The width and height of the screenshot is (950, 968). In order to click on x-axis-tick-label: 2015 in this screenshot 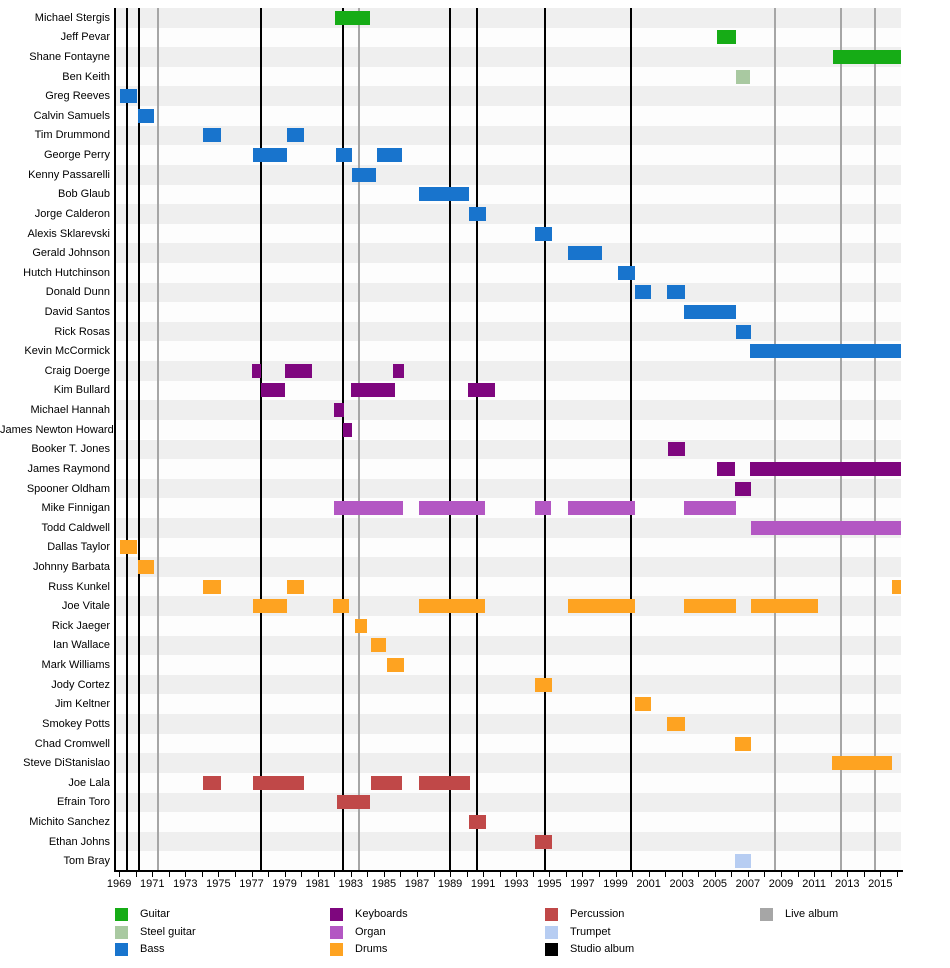, I will do `click(880, 884)`.